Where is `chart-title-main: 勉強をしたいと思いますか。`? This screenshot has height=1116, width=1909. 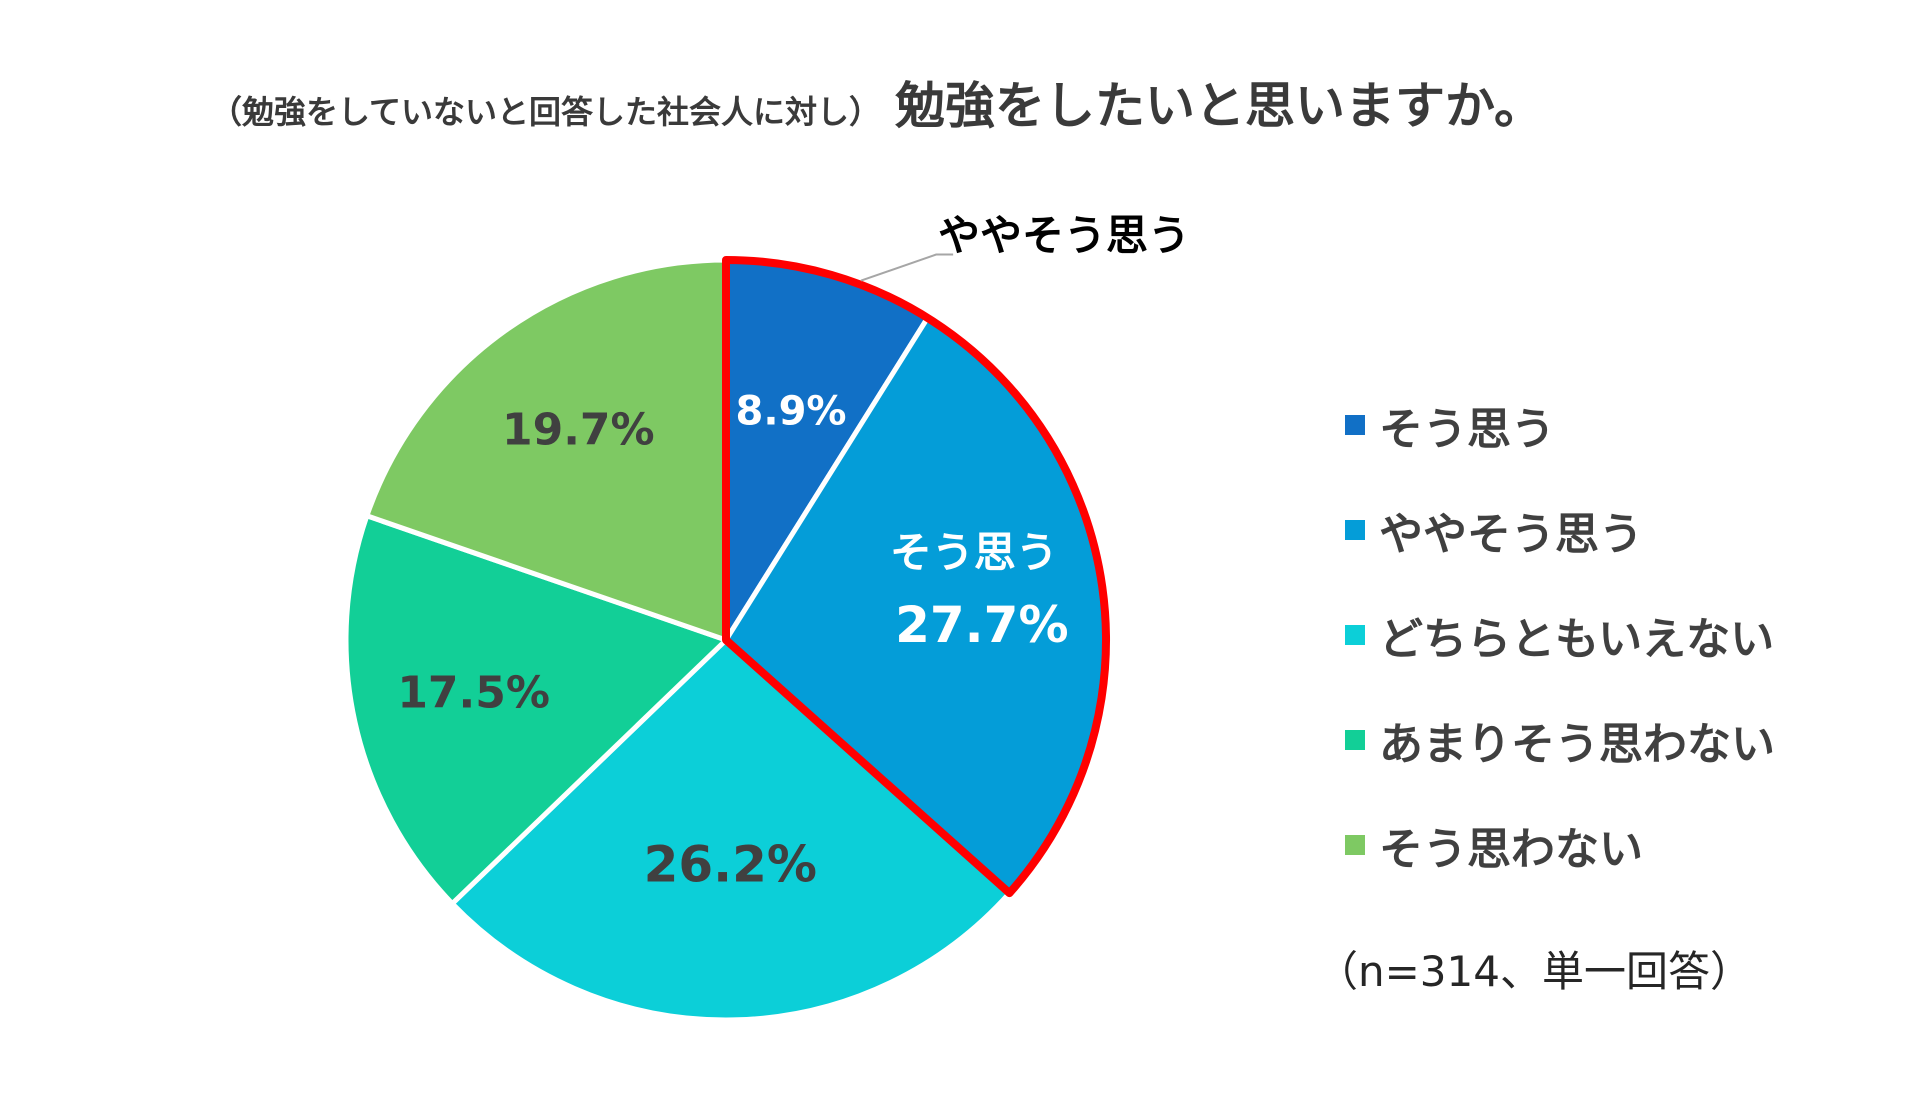 chart-title-main: 勉強をしたいと思いますか。 is located at coordinates (1220, 106).